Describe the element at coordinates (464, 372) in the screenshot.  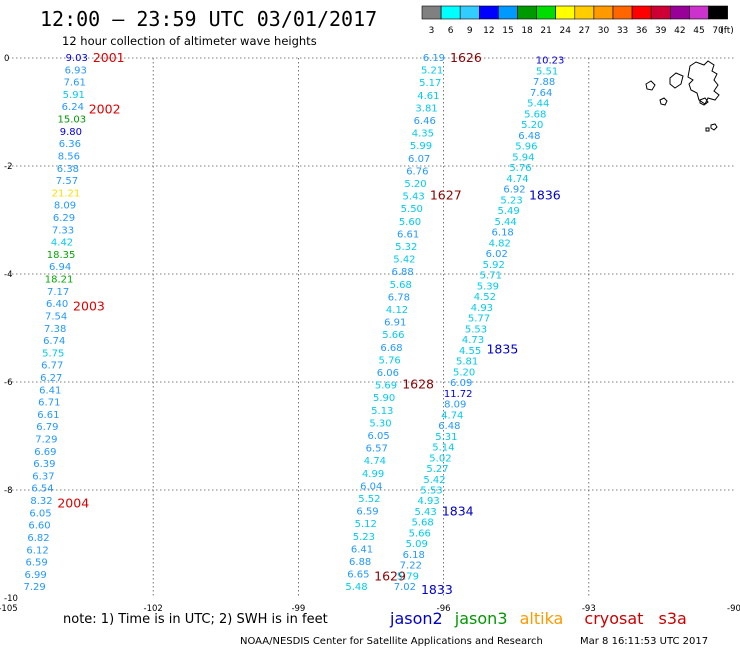
I see `wave-height-value: 5.20` at that location.